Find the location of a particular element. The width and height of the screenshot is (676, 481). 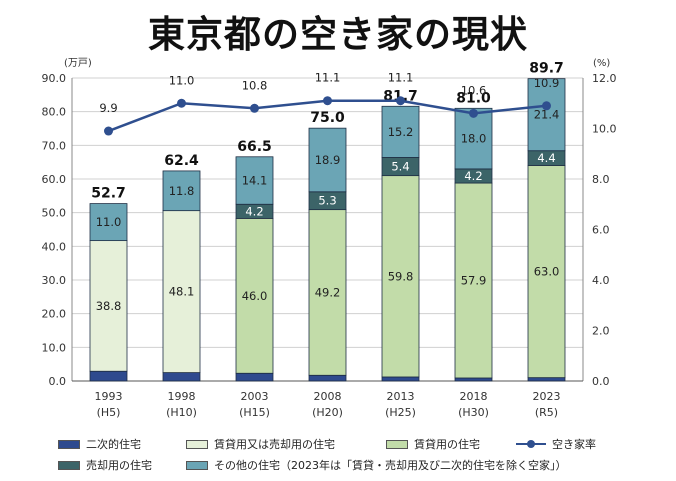

bar-value-label: 5.3 is located at coordinates (327, 201).